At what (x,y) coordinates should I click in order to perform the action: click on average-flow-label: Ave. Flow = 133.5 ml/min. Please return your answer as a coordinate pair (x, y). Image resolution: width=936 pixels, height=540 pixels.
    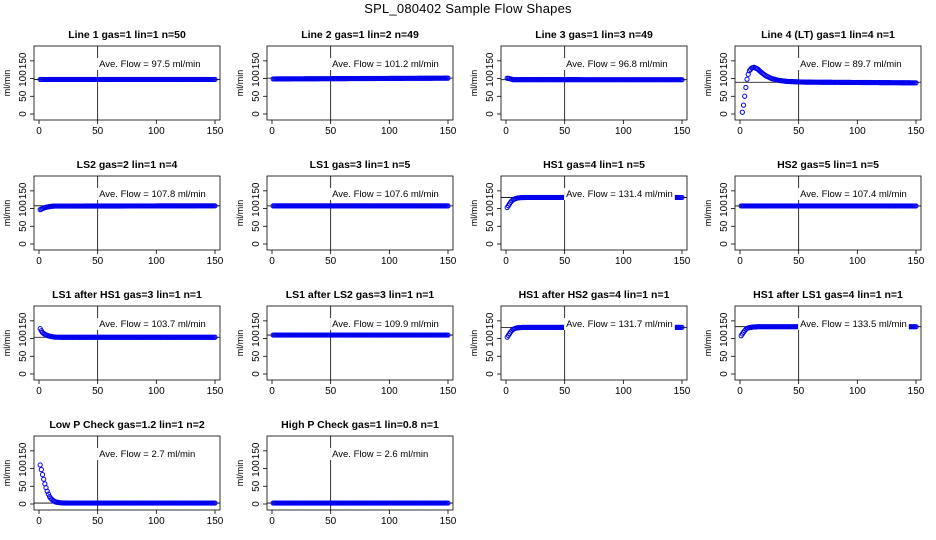
    Looking at the image, I should click on (853, 324).